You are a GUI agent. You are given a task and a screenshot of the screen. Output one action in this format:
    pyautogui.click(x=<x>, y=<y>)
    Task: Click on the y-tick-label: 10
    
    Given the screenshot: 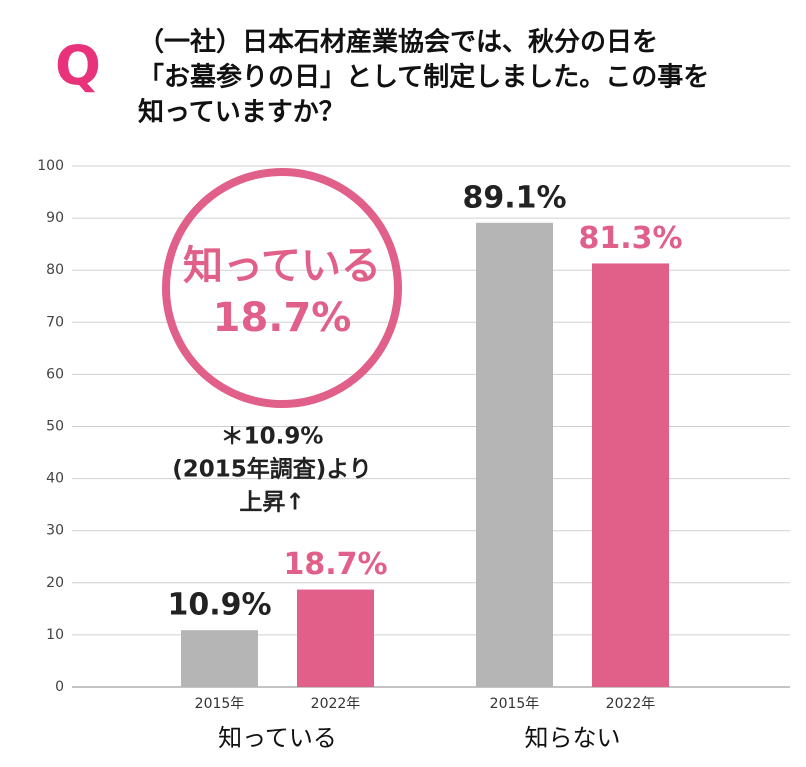 What is the action you would take?
    pyautogui.click(x=55, y=635)
    